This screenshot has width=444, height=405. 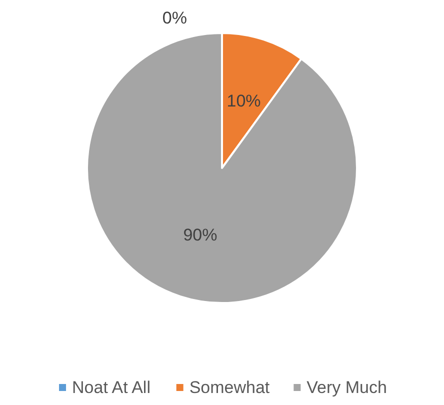 I want to click on data-label: 90%, so click(x=200, y=235).